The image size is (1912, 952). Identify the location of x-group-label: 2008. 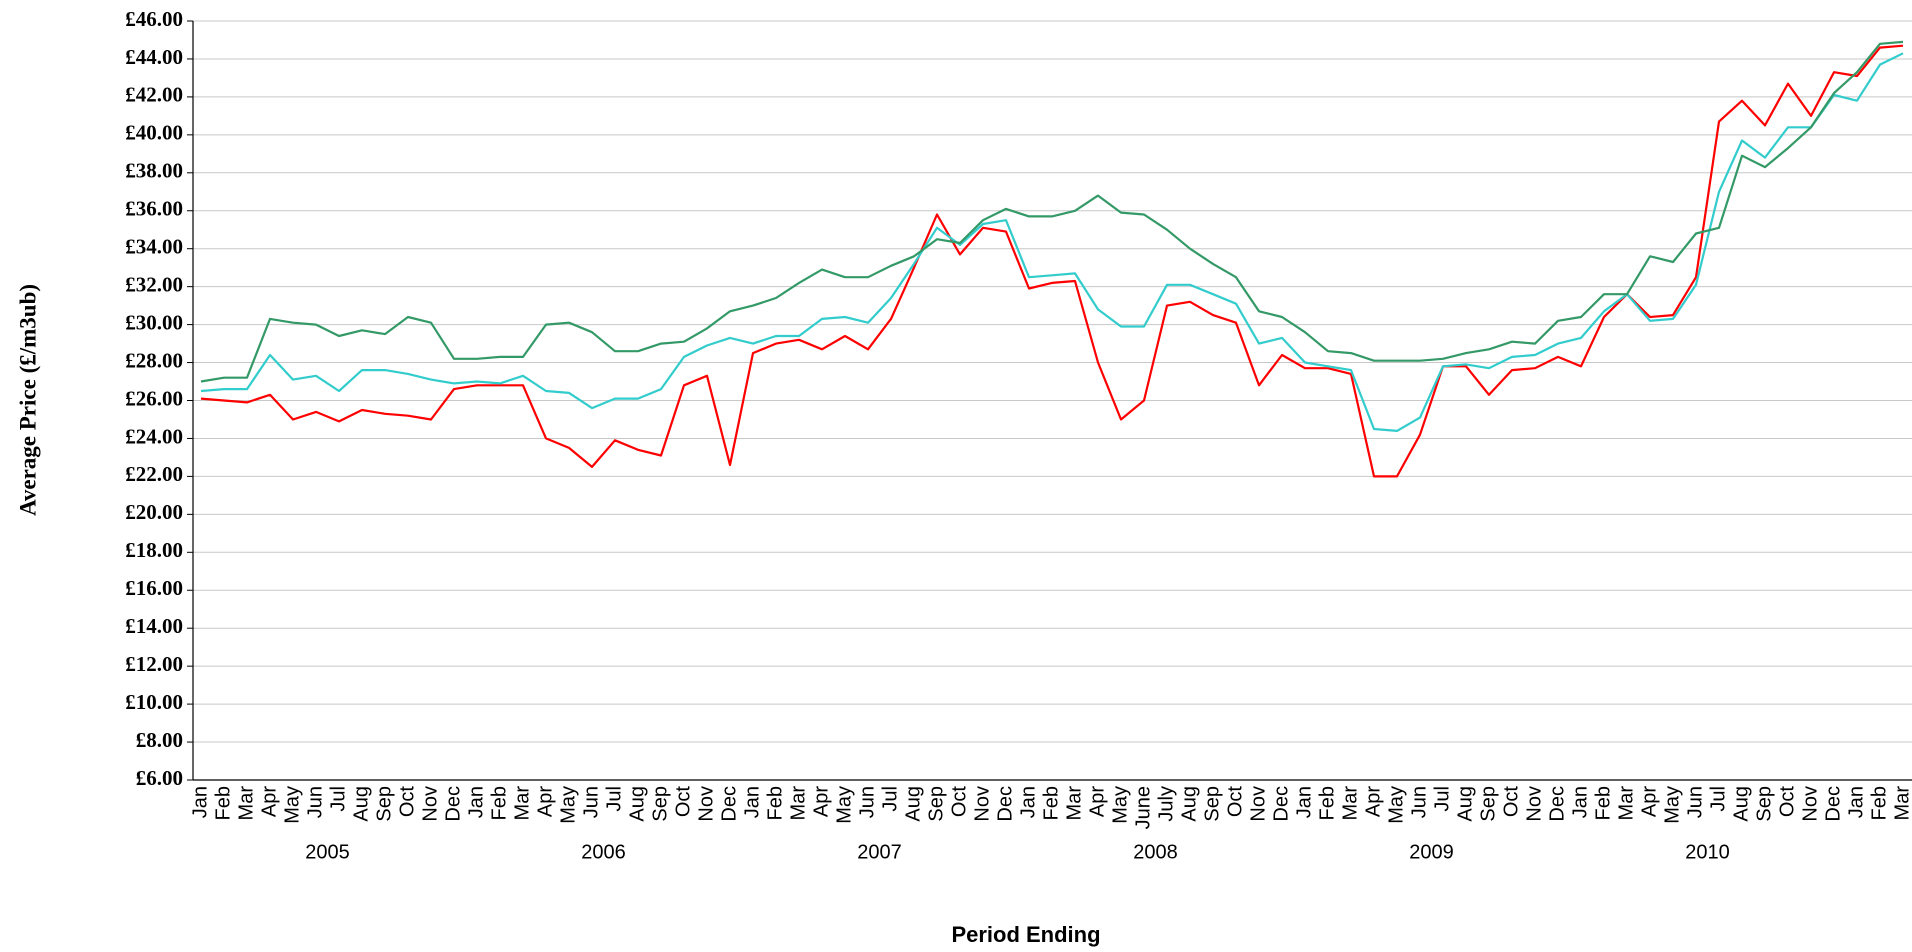
(1155, 852).